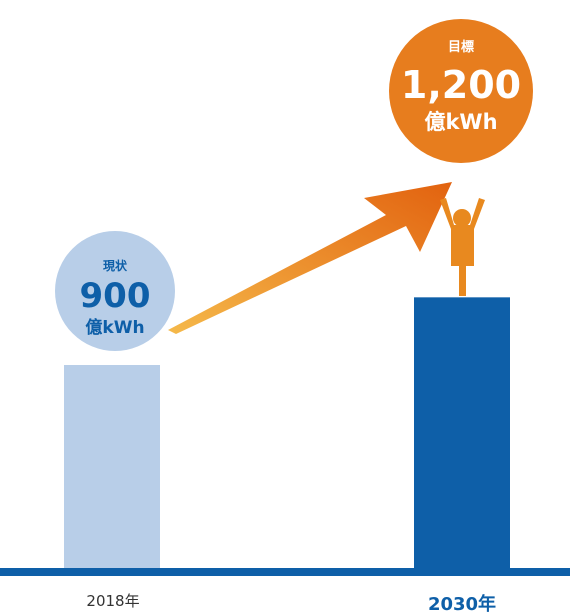  Describe the element at coordinates (310, 258) in the screenshot. I see `up-right-arrow-icon` at that location.